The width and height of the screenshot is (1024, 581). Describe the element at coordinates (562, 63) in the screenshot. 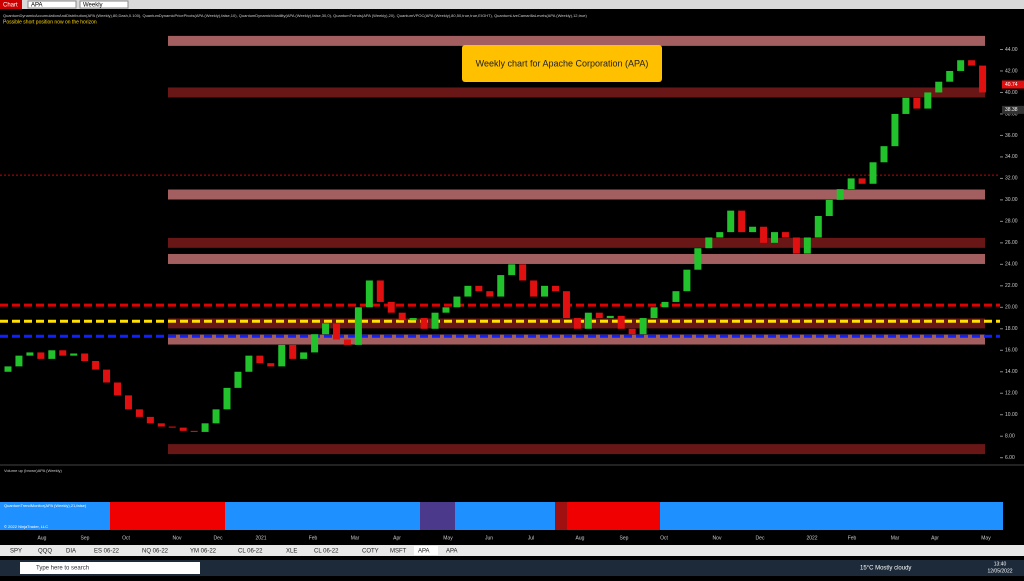

I see `title-box` at that location.